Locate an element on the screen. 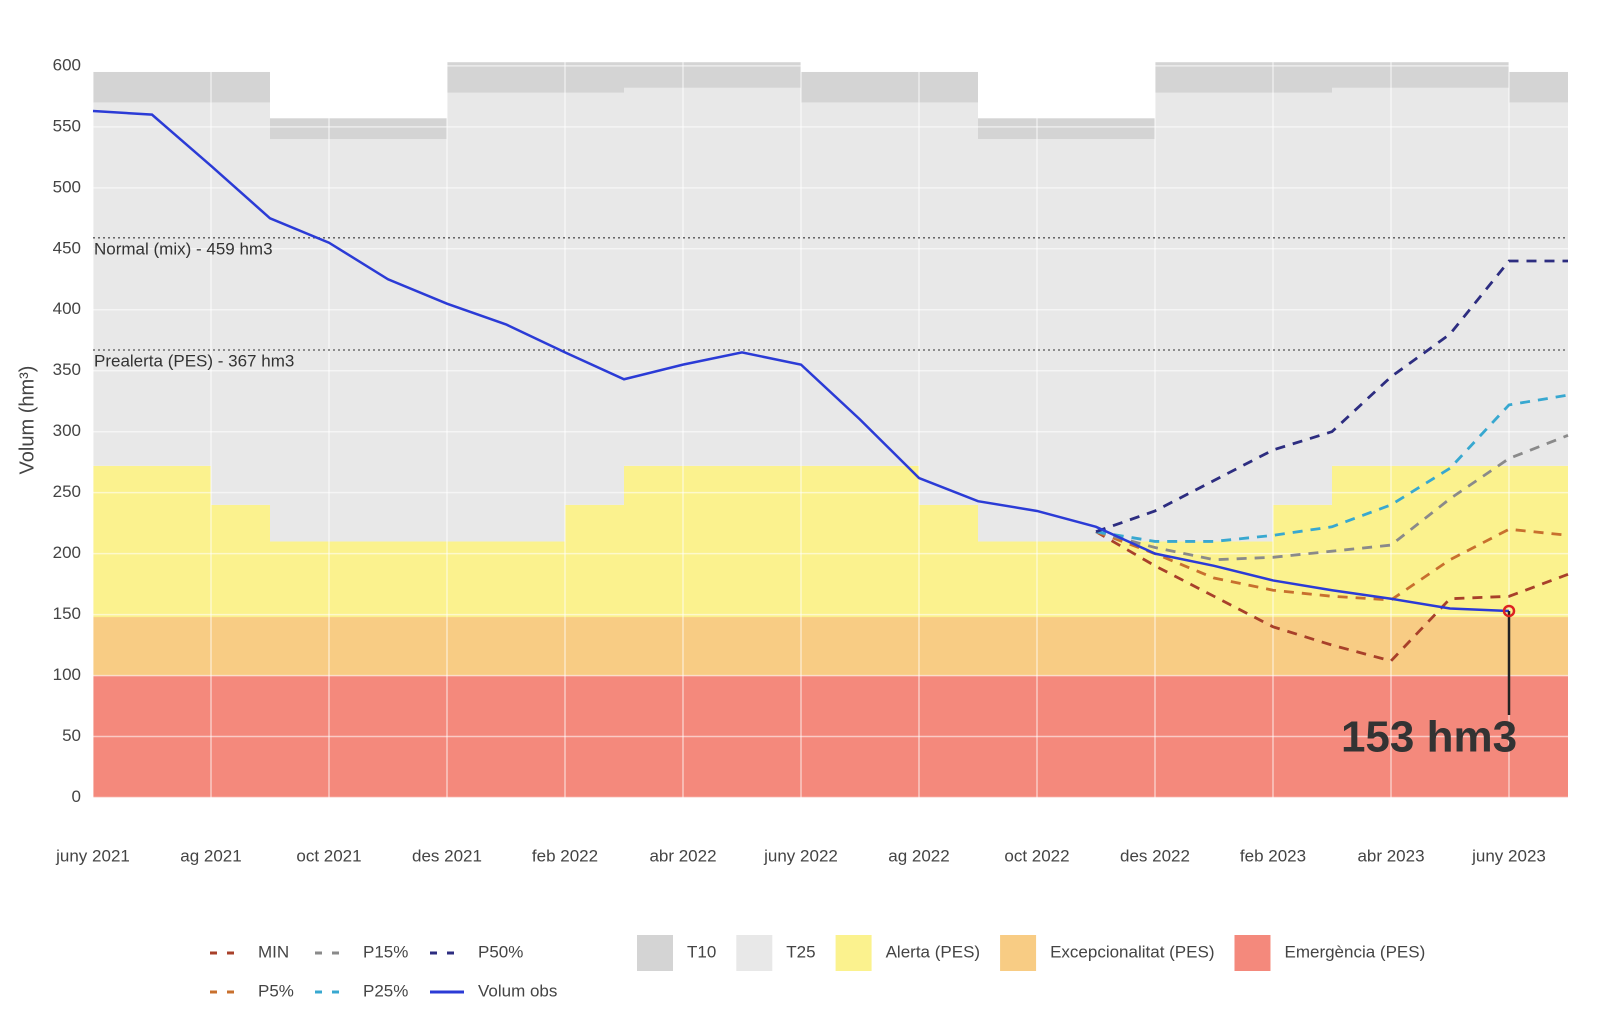 The width and height of the screenshot is (1601, 1023). legend-label: T10 is located at coordinates (701, 951).